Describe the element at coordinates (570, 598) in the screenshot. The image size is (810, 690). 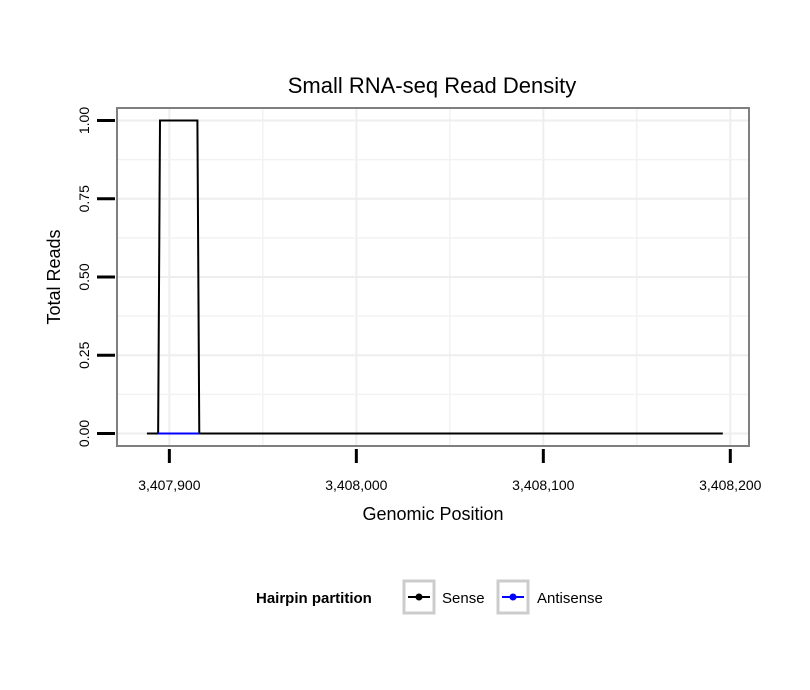
I see `legend-label-antisense: Antisense` at that location.